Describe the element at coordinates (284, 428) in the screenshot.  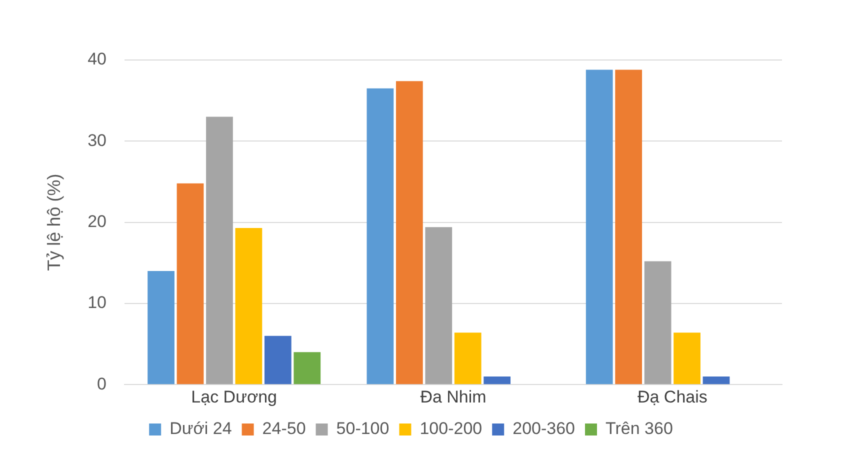
I see `legend-label: 24-50` at that location.